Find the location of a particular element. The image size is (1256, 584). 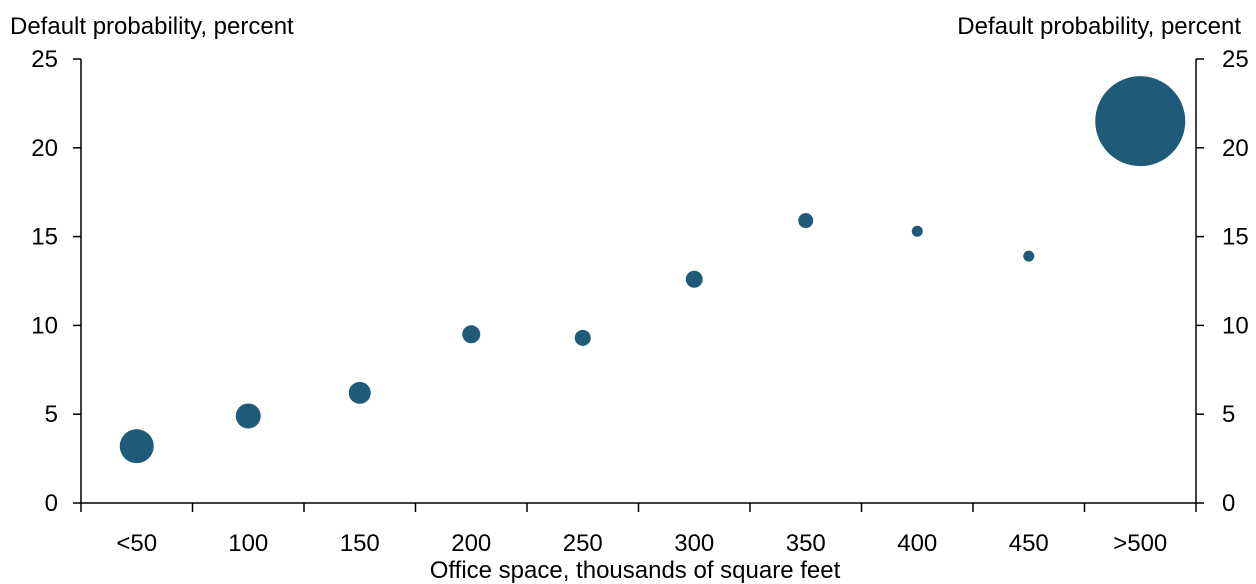

y-ticks-left: 0 5 10 15 20 25 is located at coordinates (56, 281).